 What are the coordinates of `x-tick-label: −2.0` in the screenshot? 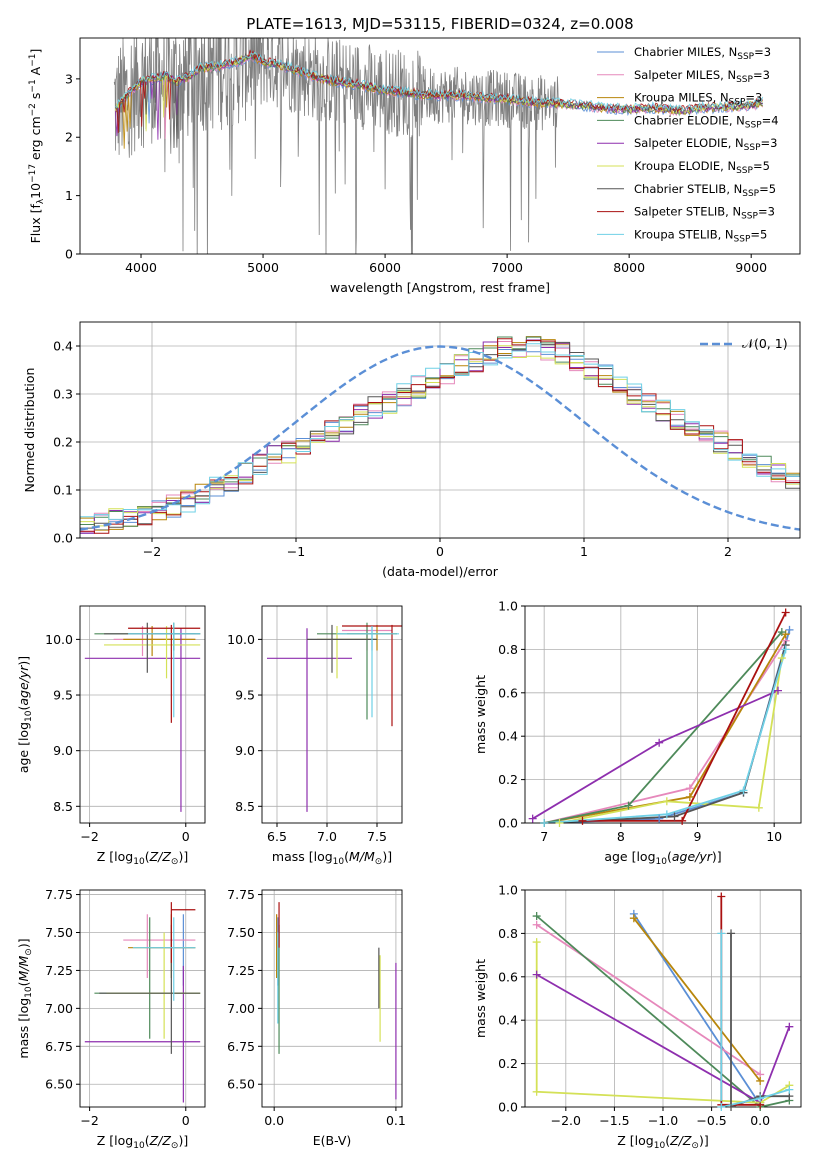 It's located at (566, 1120).